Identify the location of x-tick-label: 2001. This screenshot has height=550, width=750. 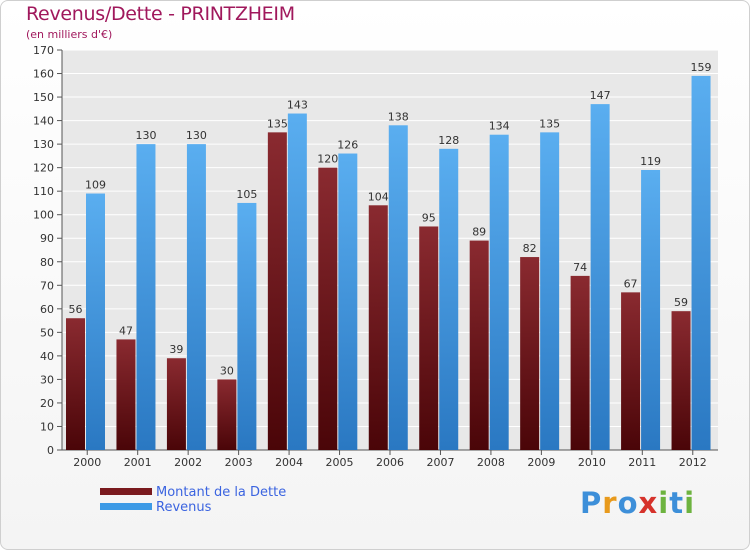
(138, 462).